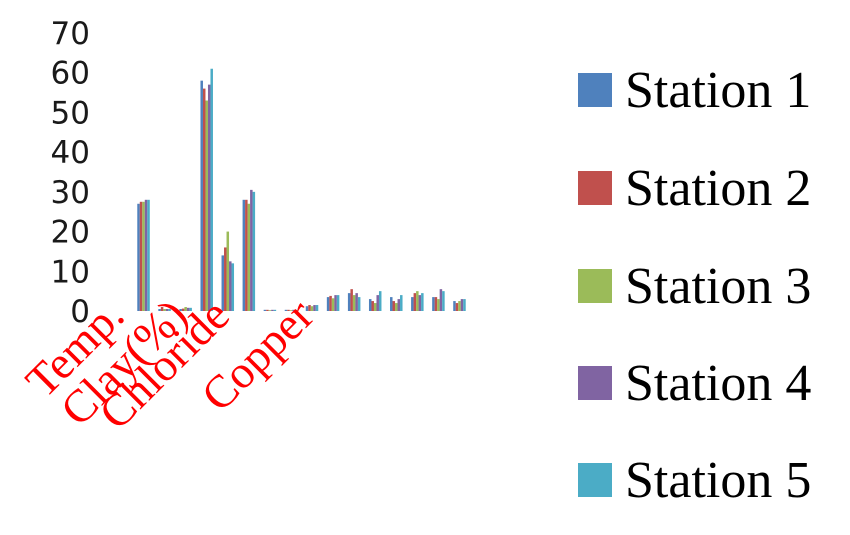 Image resolution: width=850 pixels, height=535 pixels. Describe the element at coordinates (70, 272) in the screenshot. I see `y-tick-label: 10` at that location.